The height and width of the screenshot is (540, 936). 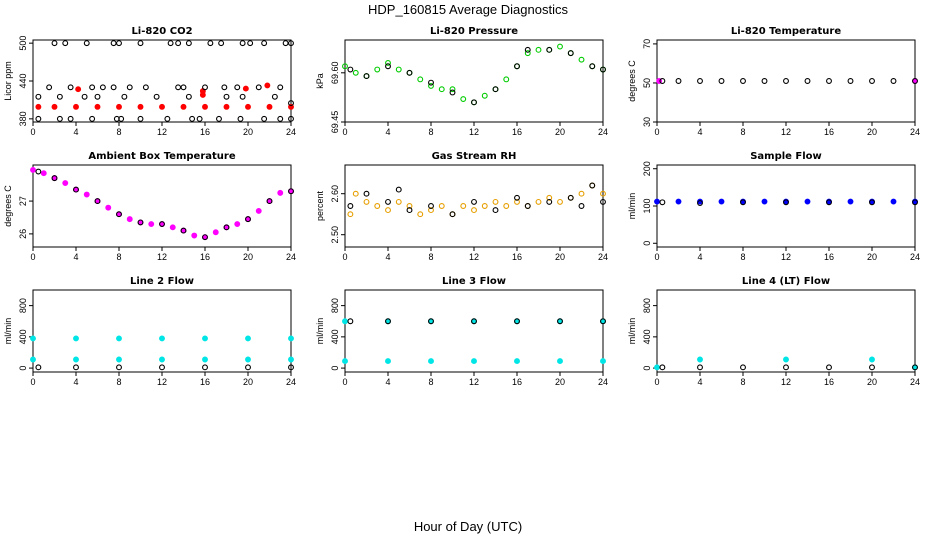 I want to click on y-tick-label: 200, so click(x=647, y=168).